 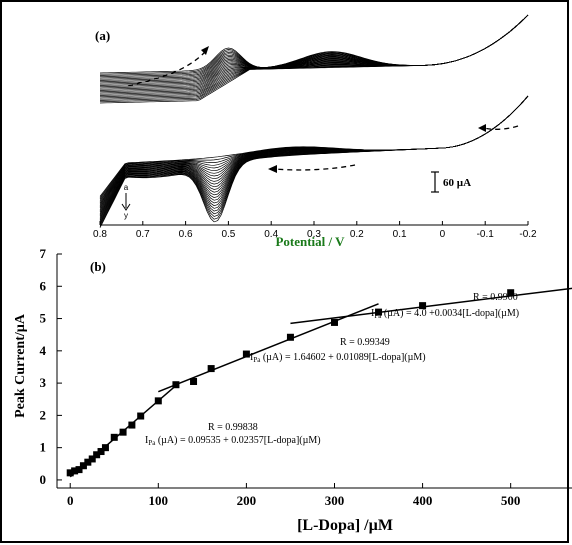 What do you see at coordinates (159, 500) in the screenshot?
I see `x-tick-label-b: 100` at bounding box center [159, 500].